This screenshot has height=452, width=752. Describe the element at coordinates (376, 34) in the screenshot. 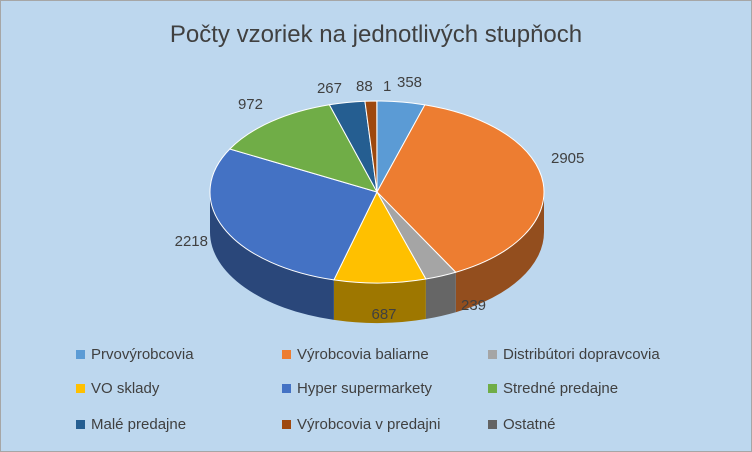

I see `chart-title: Počty vzoriek na jednotlivých stupňoch` at that location.